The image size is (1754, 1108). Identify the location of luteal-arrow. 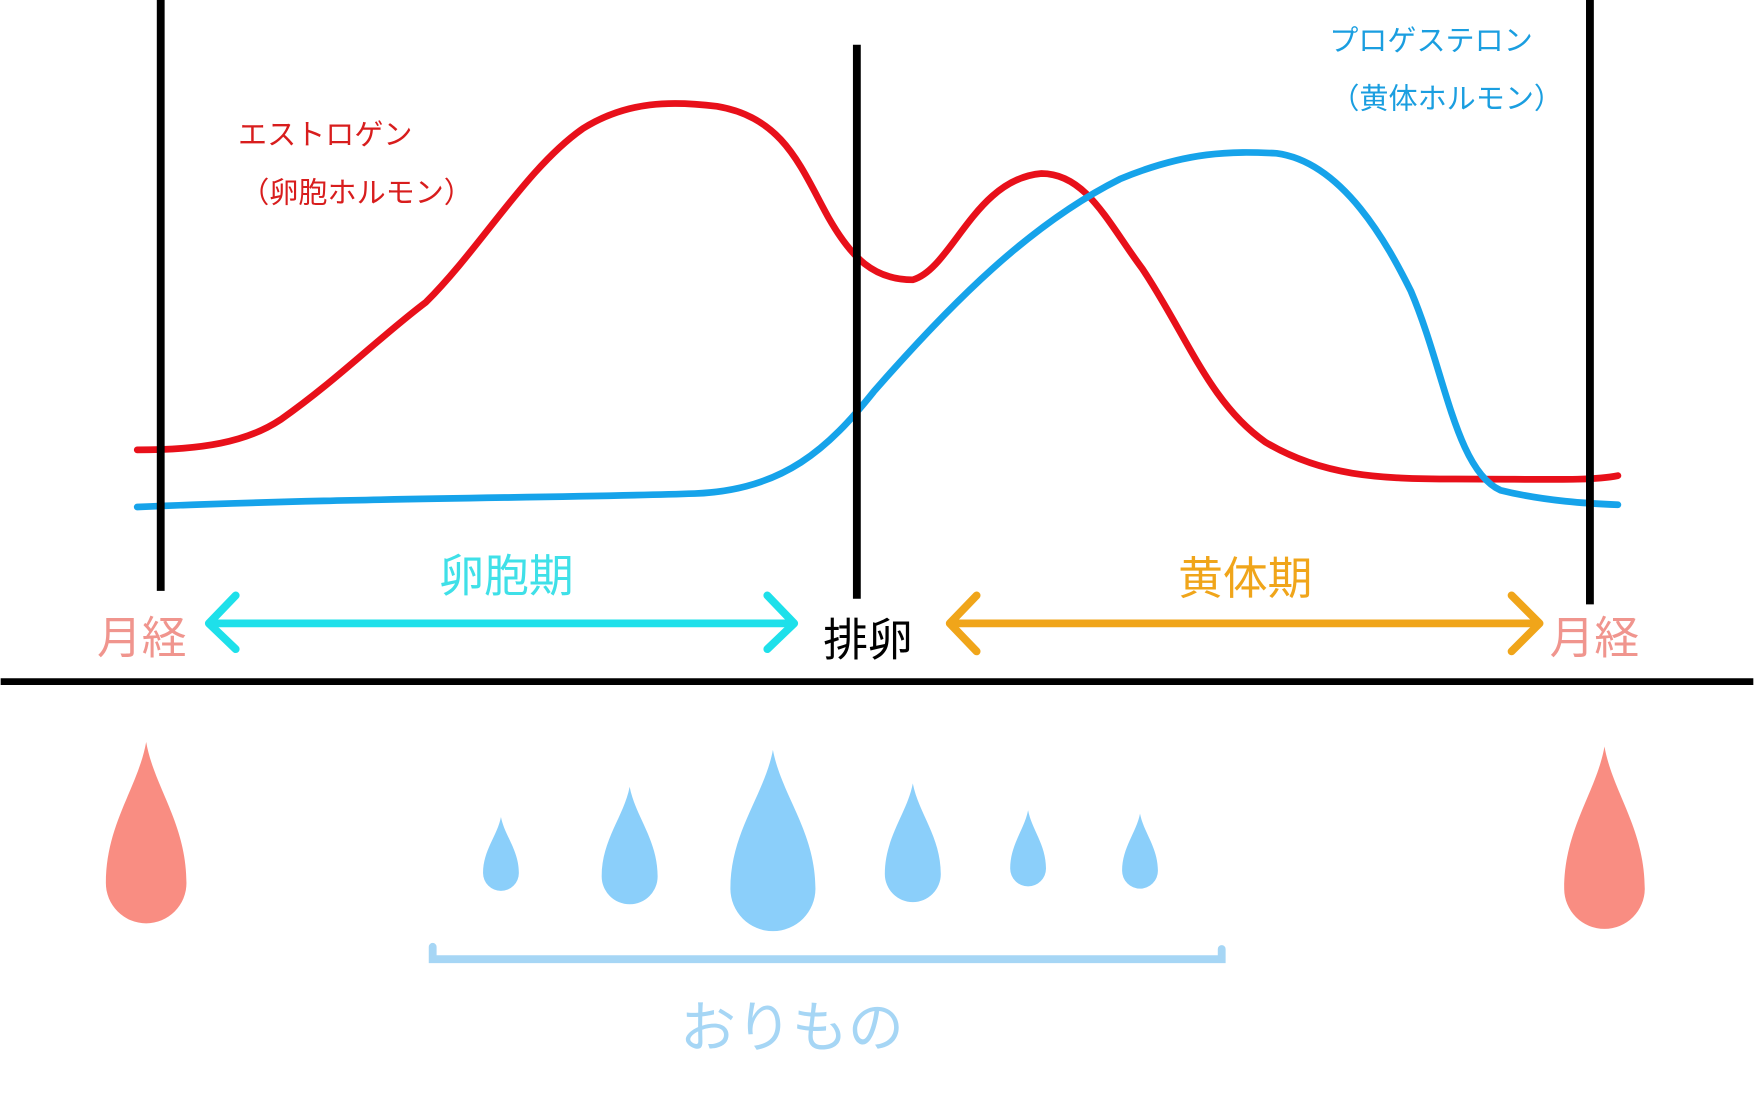
(1244, 623).